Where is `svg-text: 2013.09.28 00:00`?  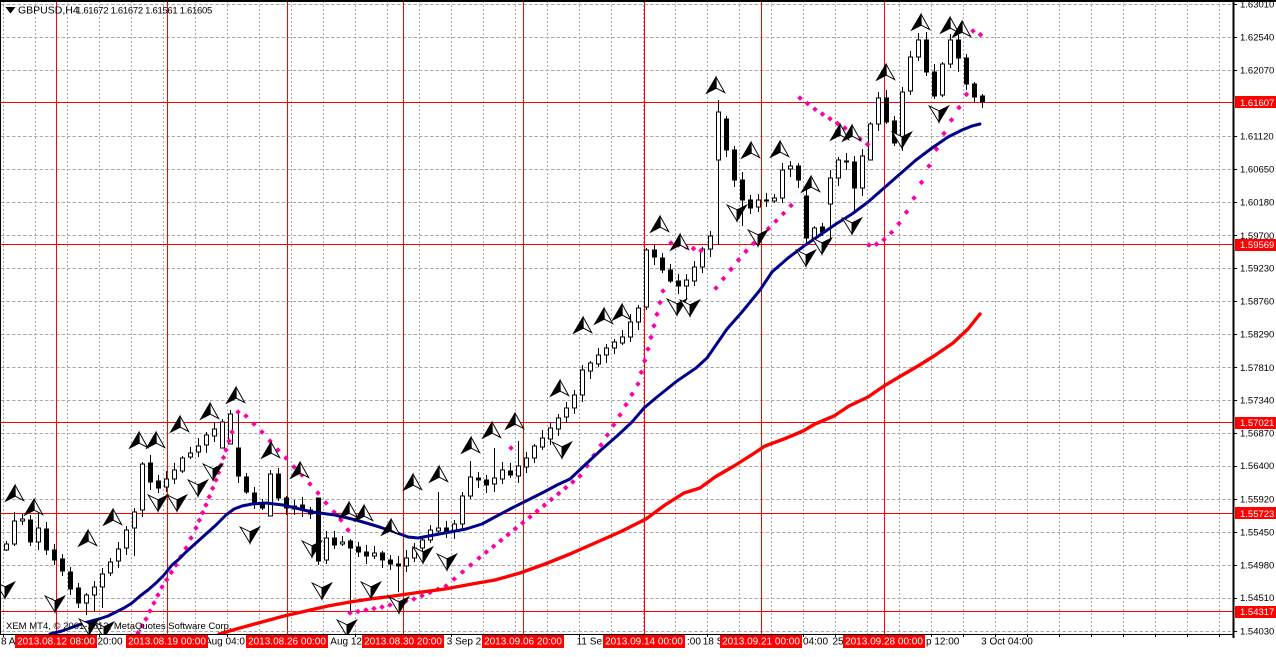
svg-text: 2013.09.28 00:00 is located at coordinates (884, 642).